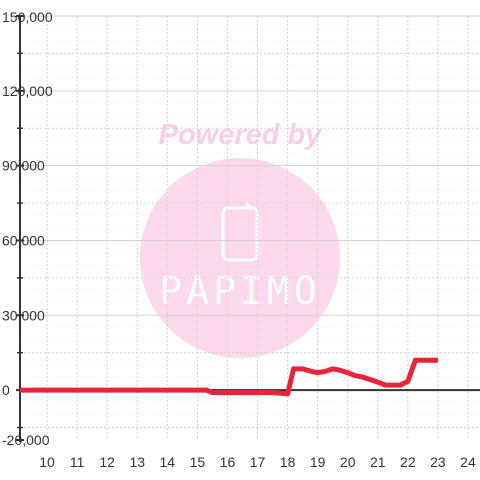  What do you see at coordinates (47, 462) in the screenshot?
I see `x-tick-label: 10` at bounding box center [47, 462].